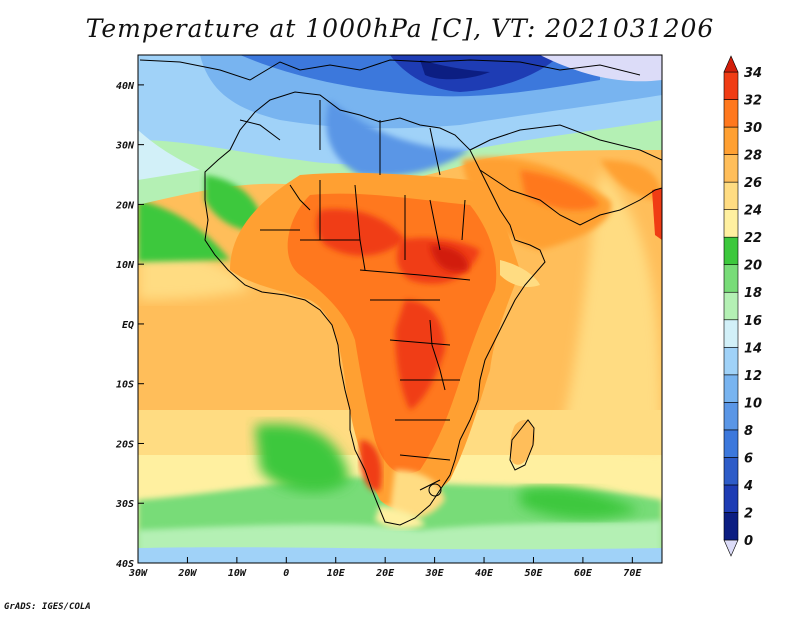 The height and width of the screenshot is (618, 800). What do you see at coordinates (753, 293) in the screenshot?
I see `colorbar-label: 18` at bounding box center [753, 293].